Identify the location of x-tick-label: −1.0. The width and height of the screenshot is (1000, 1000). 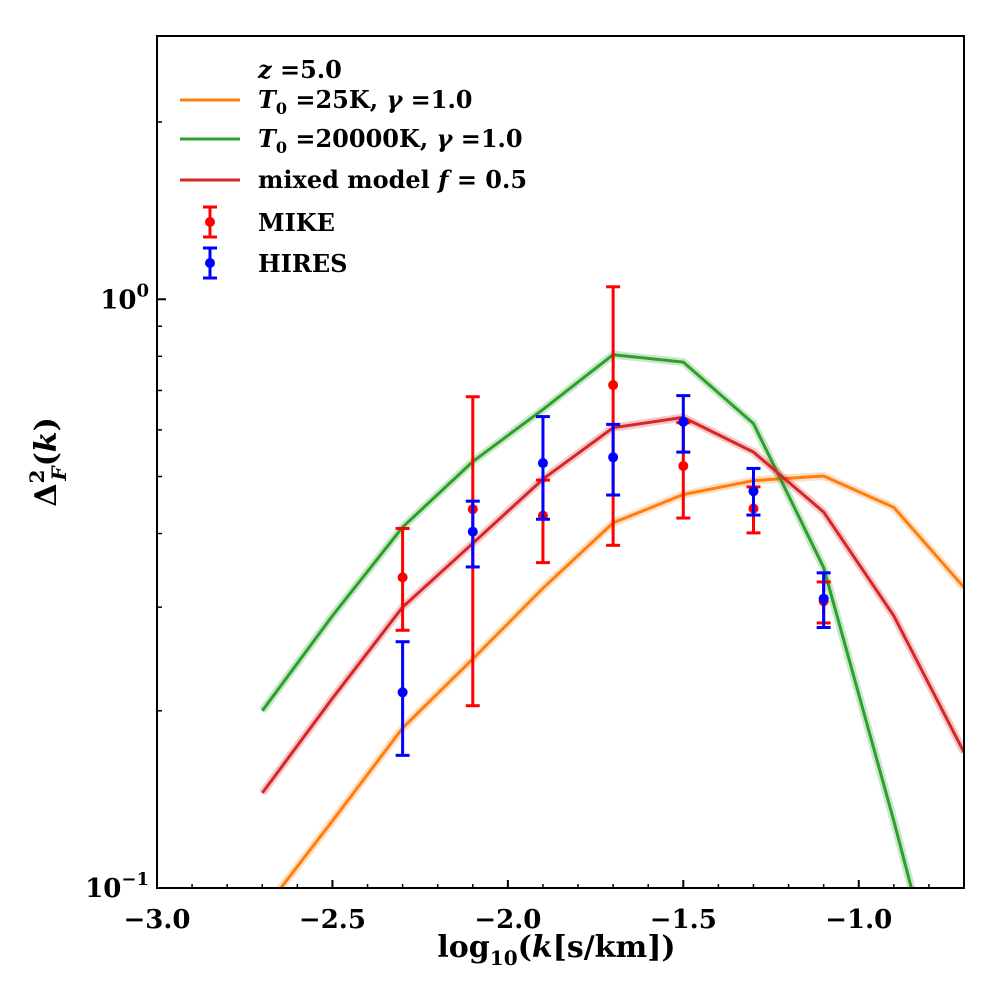
(858, 920).